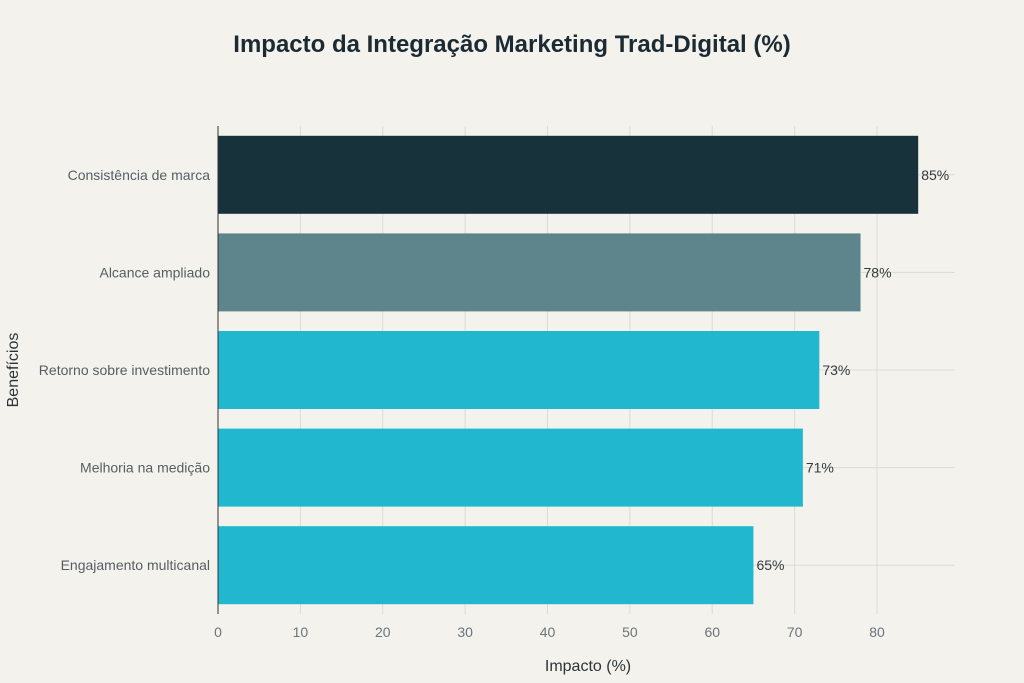 This screenshot has height=683, width=1024. Describe the element at coordinates (877, 632) in the screenshot. I see `x-tick-label: 80` at that location.